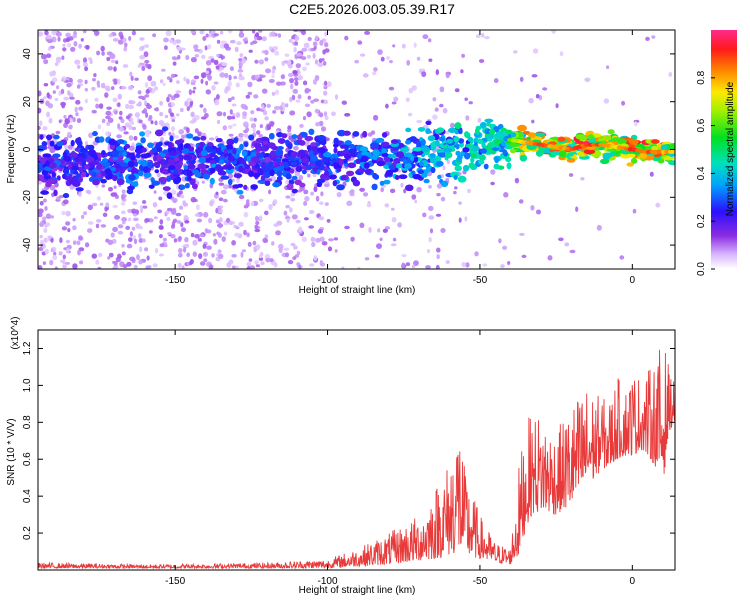  I want to click on snr-y-label: SNR (10 * V/V), so click(11, 451).